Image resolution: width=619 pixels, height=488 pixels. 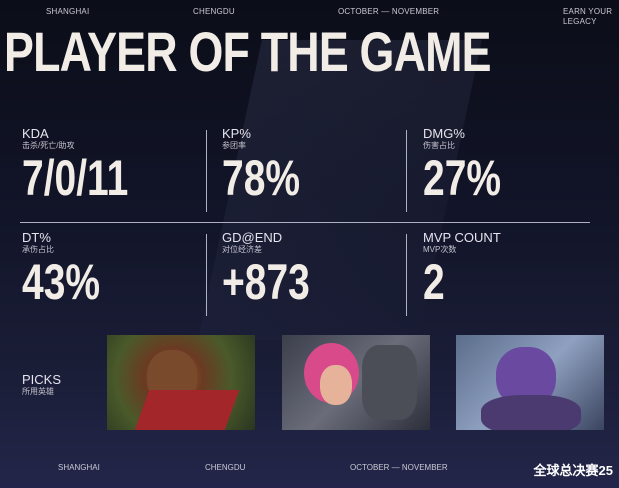 I want to click on champion-portrait-wukong, so click(x=181, y=382).